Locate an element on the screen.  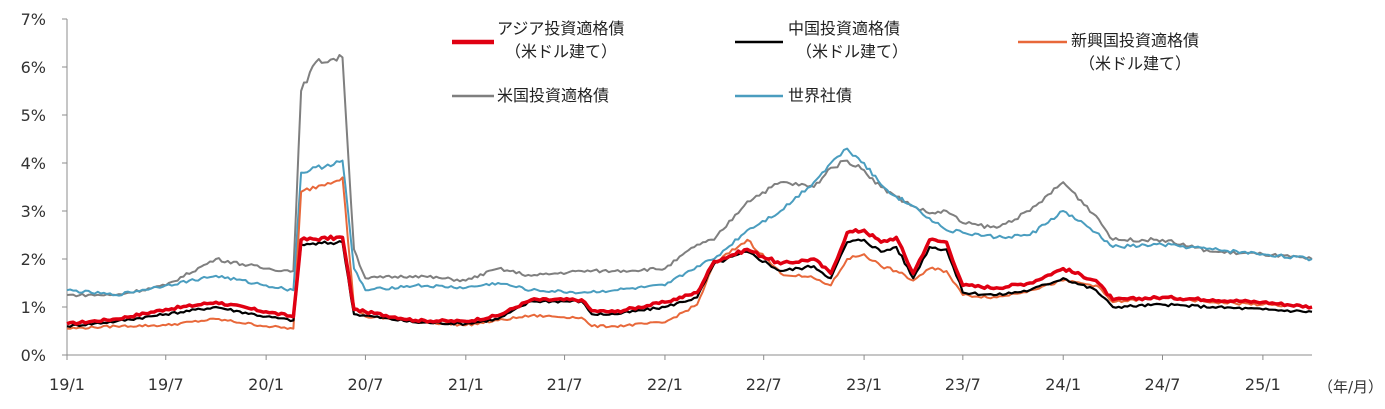
x-tick-label: 19/1 is located at coordinates (67, 384).